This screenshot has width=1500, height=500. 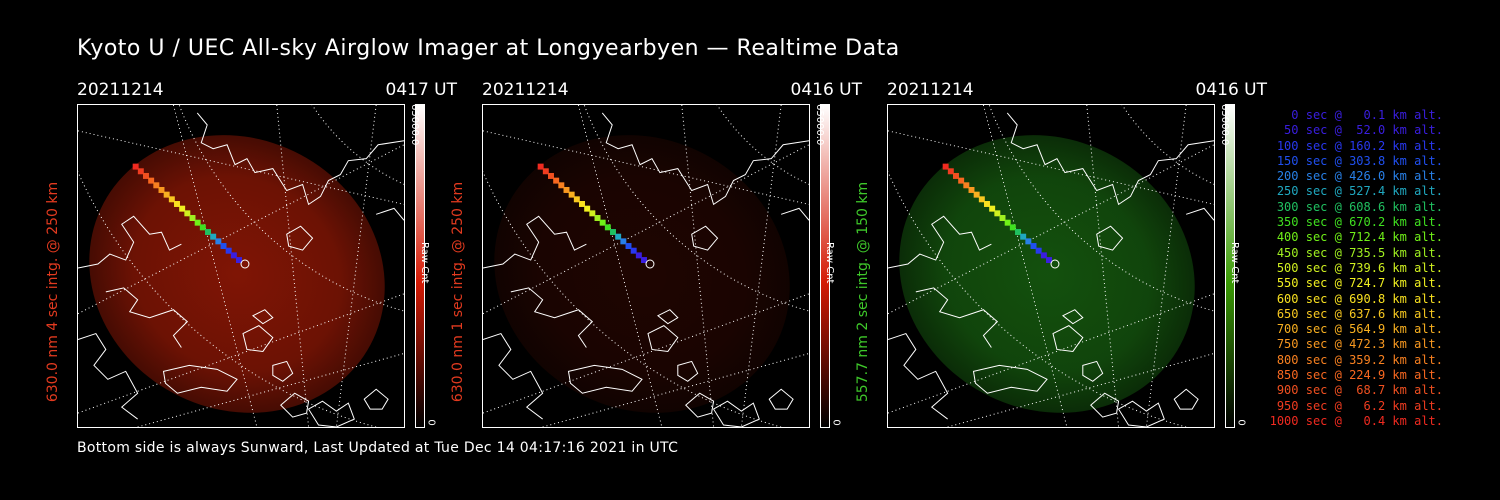 I want to click on legend-row: 1000 sec @ 0.4 km alt., so click(x=1356, y=420).